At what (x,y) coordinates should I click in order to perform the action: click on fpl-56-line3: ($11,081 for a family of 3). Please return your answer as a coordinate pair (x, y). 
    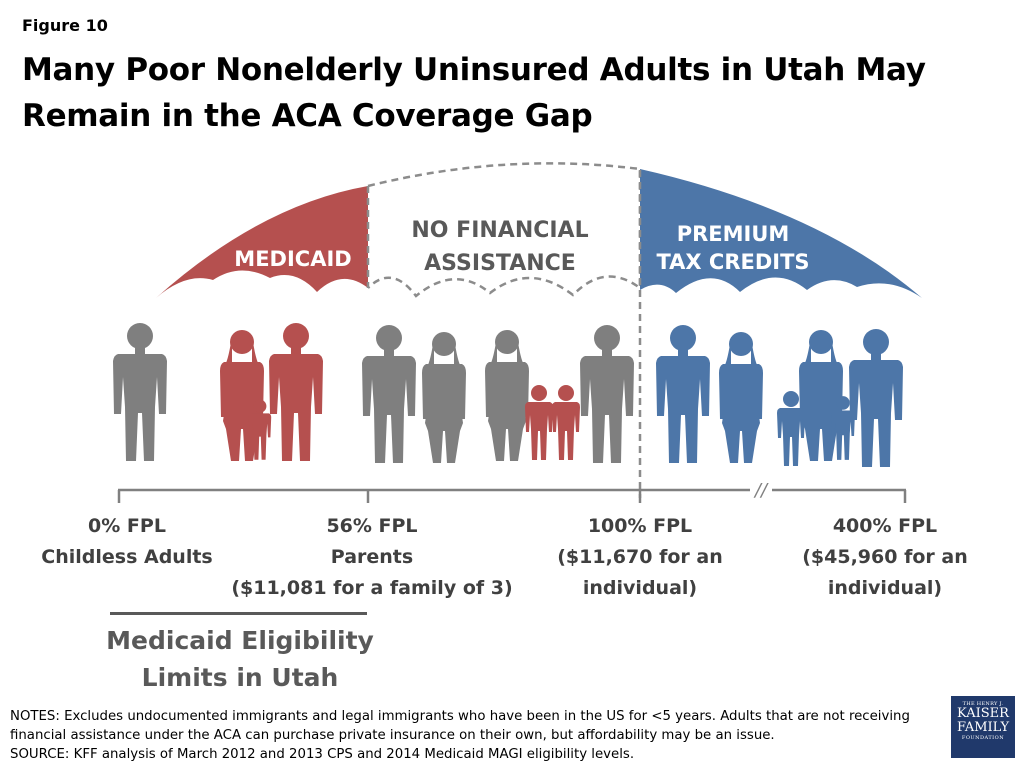
    Looking at the image, I should click on (372, 588).